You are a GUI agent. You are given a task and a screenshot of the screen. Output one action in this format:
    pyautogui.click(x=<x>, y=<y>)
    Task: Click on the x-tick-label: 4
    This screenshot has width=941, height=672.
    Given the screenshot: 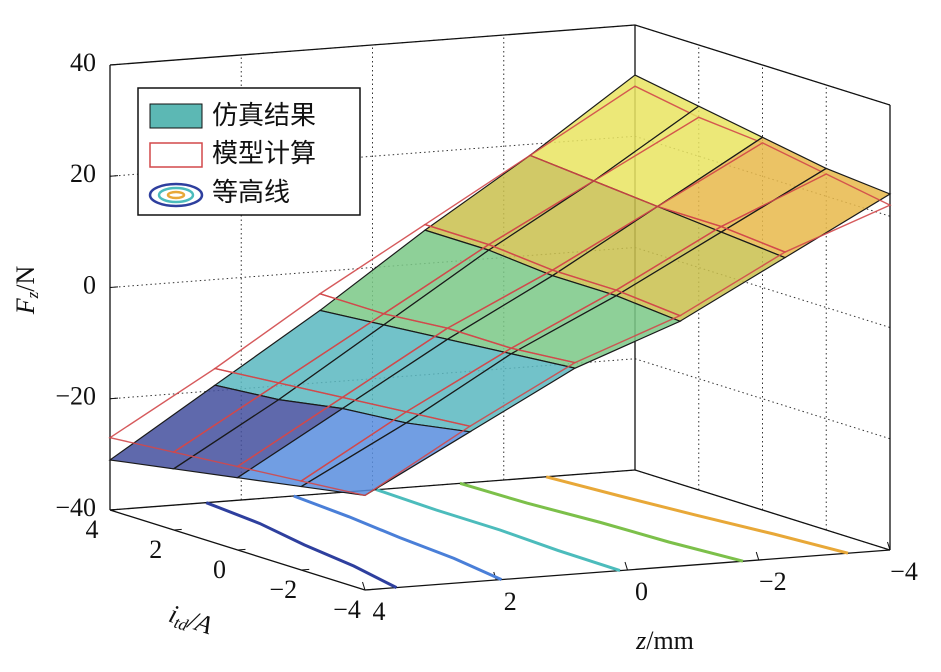 What is the action you would take?
    pyautogui.click(x=379, y=611)
    